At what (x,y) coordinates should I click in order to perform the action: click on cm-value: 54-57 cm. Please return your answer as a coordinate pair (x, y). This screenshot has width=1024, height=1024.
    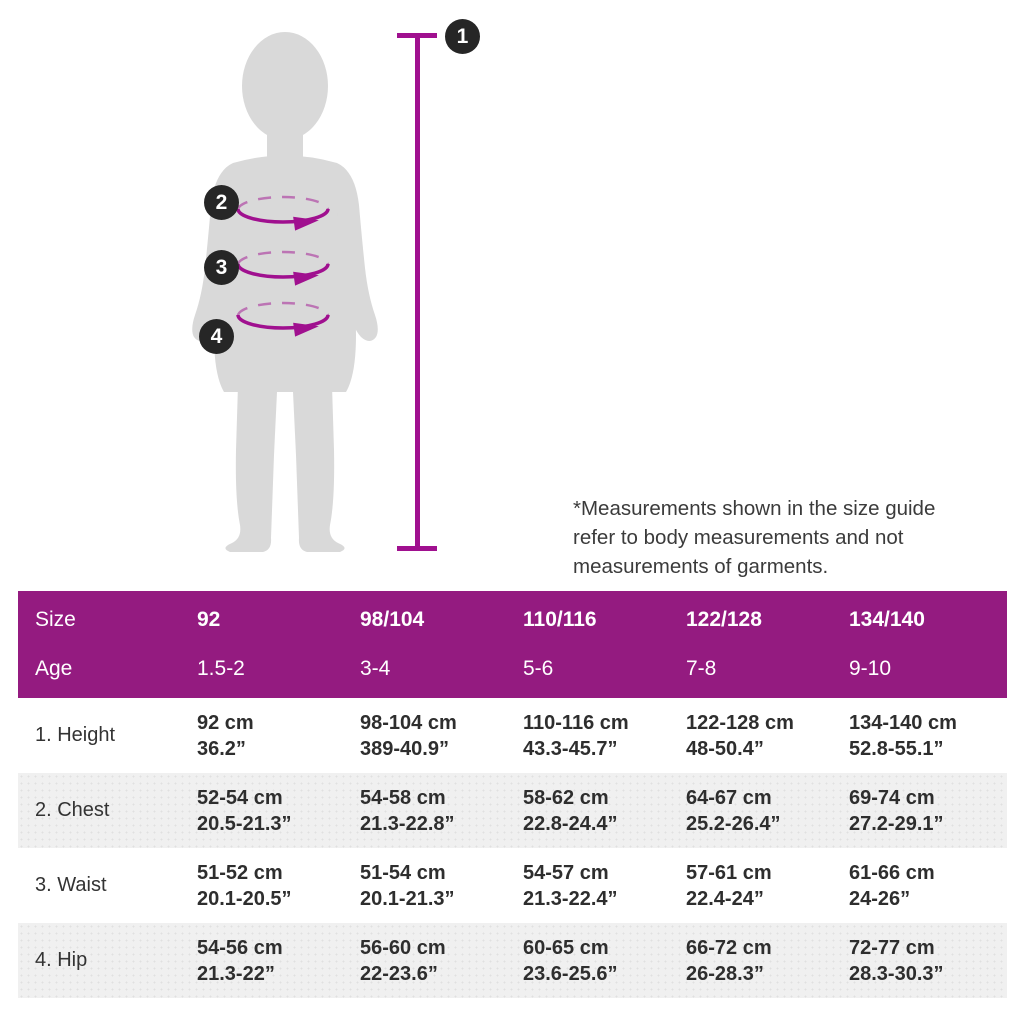
    Looking at the image, I should click on (566, 872).